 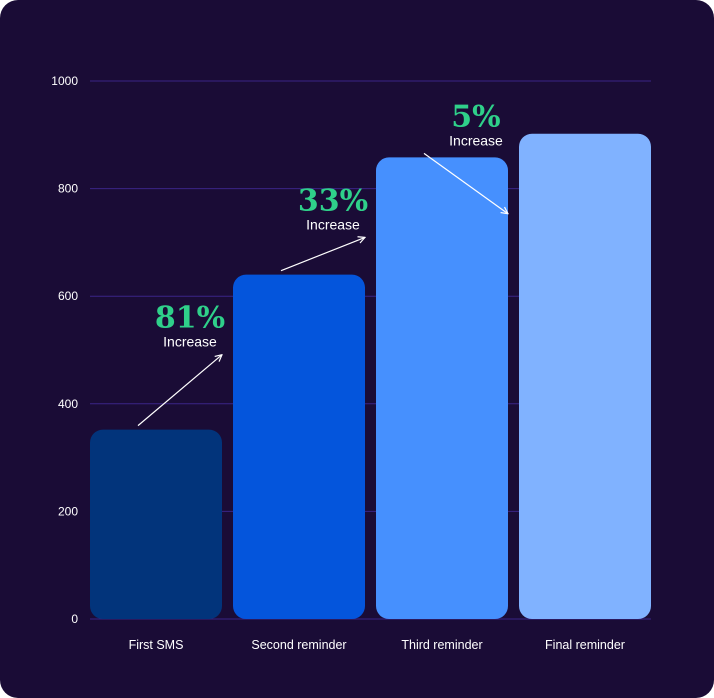 What do you see at coordinates (68, 189) in the screenshot?
I see `y-tick-label: 800` at bounding box center [68, 189].